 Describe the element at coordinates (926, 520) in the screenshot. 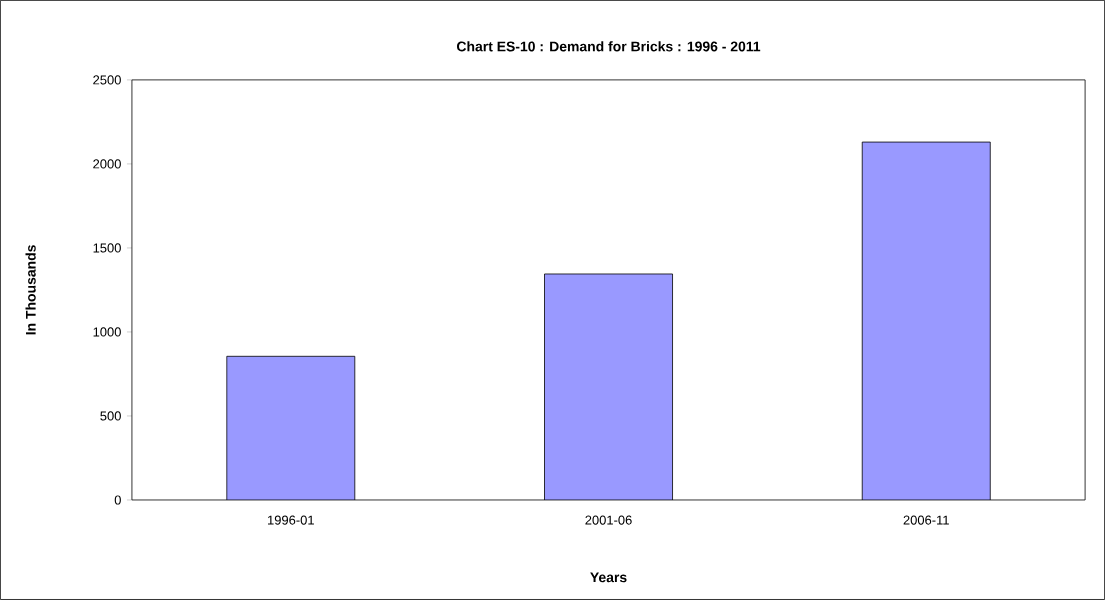

I see `x-tick-label: 2006-11` at that location.